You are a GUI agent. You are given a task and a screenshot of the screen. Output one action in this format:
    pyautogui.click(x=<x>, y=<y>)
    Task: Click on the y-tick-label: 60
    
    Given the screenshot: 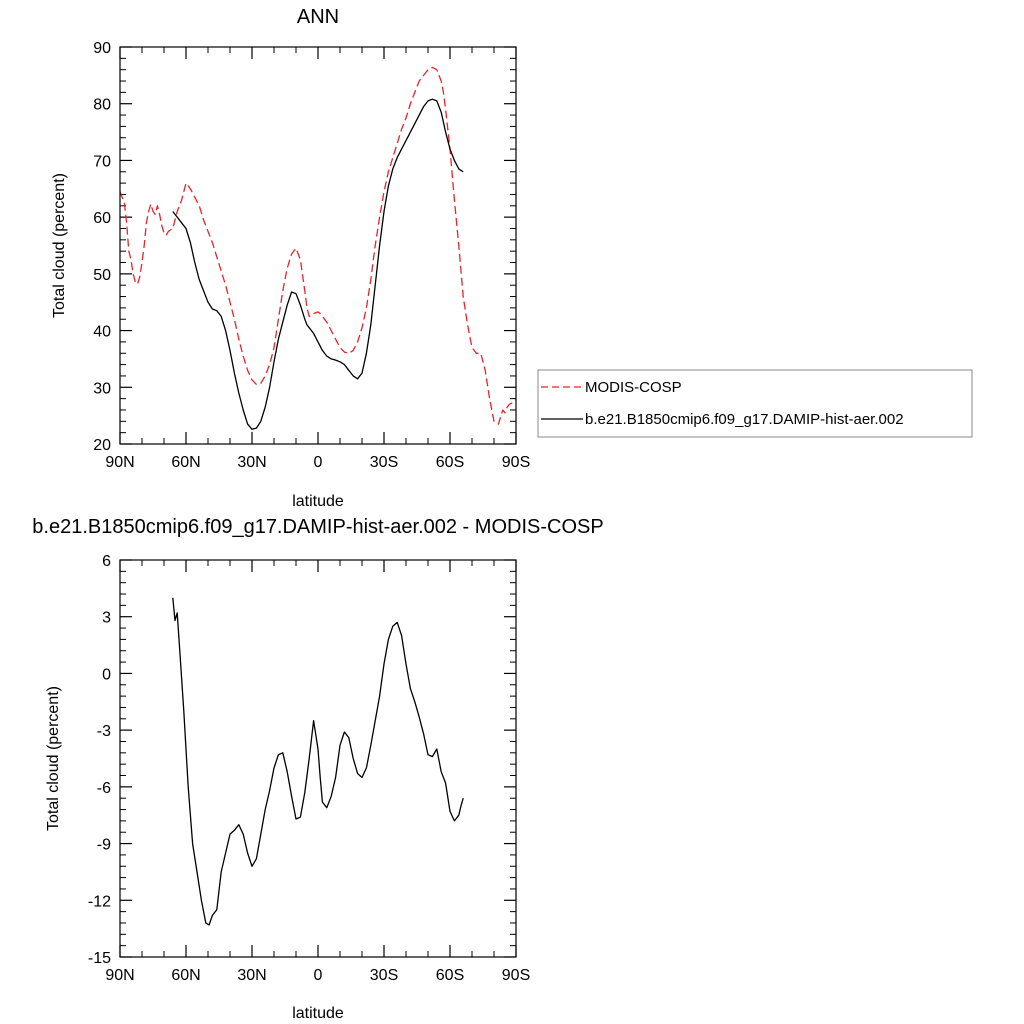 What is the action you would take?
    pyautogui.click(x=102, y=218)
    